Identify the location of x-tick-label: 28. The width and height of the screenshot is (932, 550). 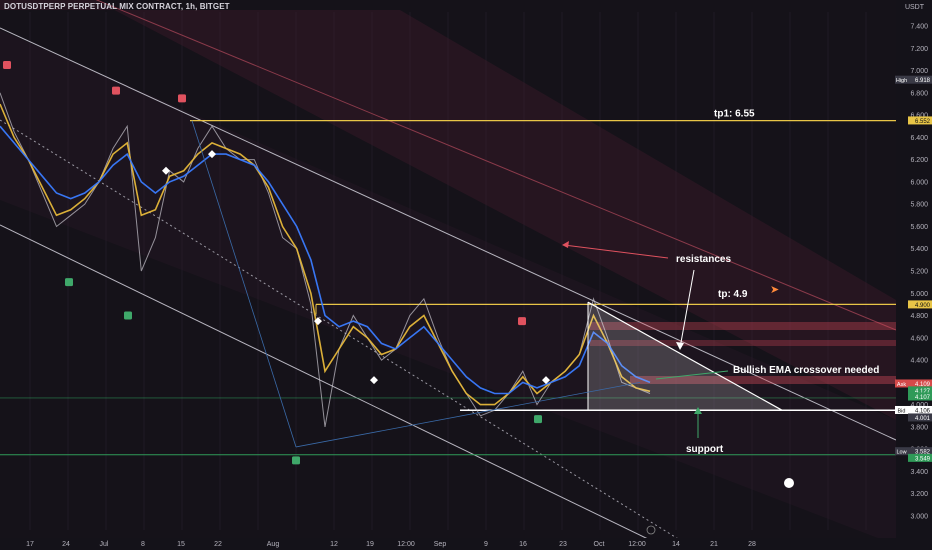
(752, 544).